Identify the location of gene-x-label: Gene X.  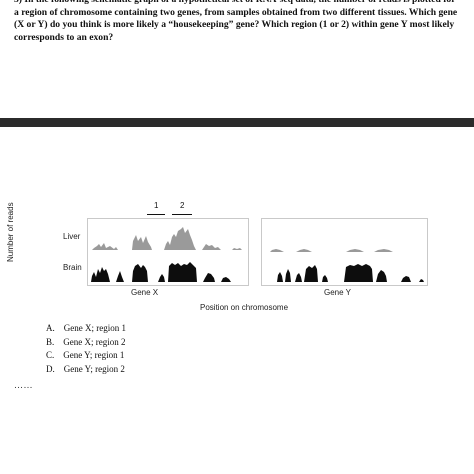
(145, 292).